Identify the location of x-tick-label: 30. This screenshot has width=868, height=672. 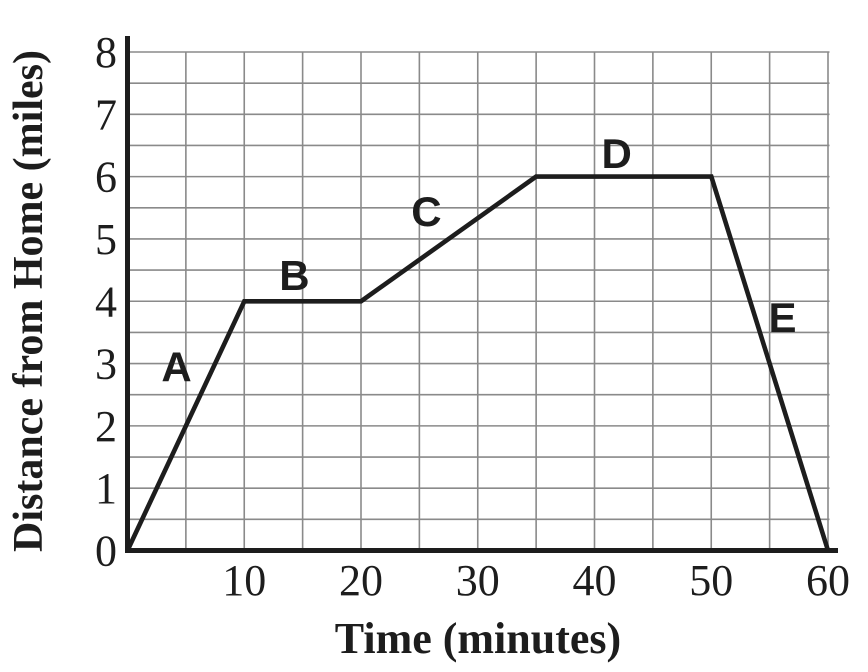
(478, 580).